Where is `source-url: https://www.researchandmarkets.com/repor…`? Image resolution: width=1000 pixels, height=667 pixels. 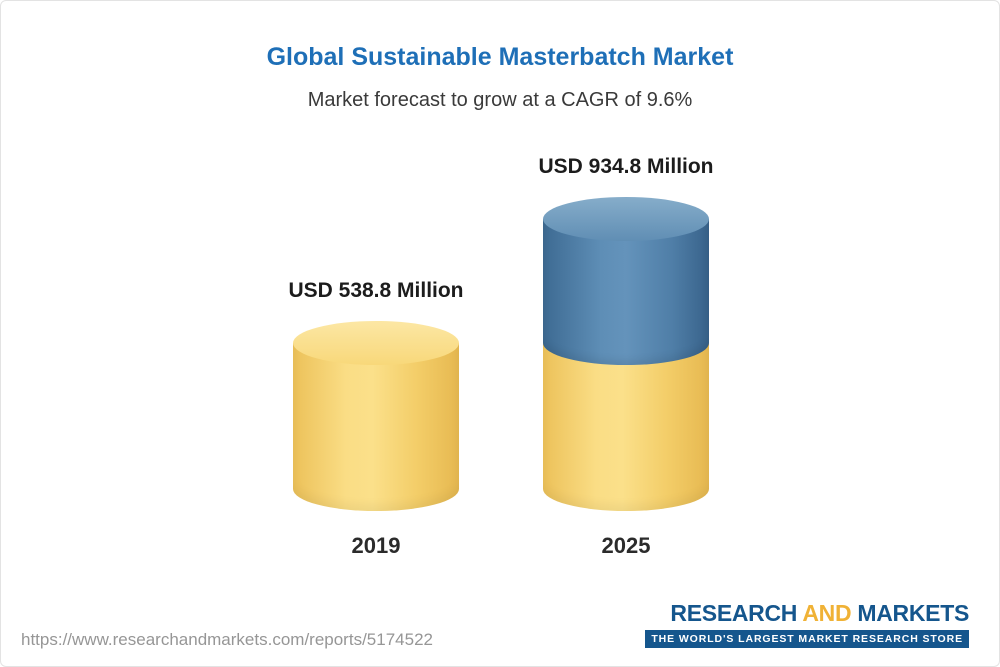 source-url: https://www.researchandmarkets.com/repor… is located at coordinates (227, 639).